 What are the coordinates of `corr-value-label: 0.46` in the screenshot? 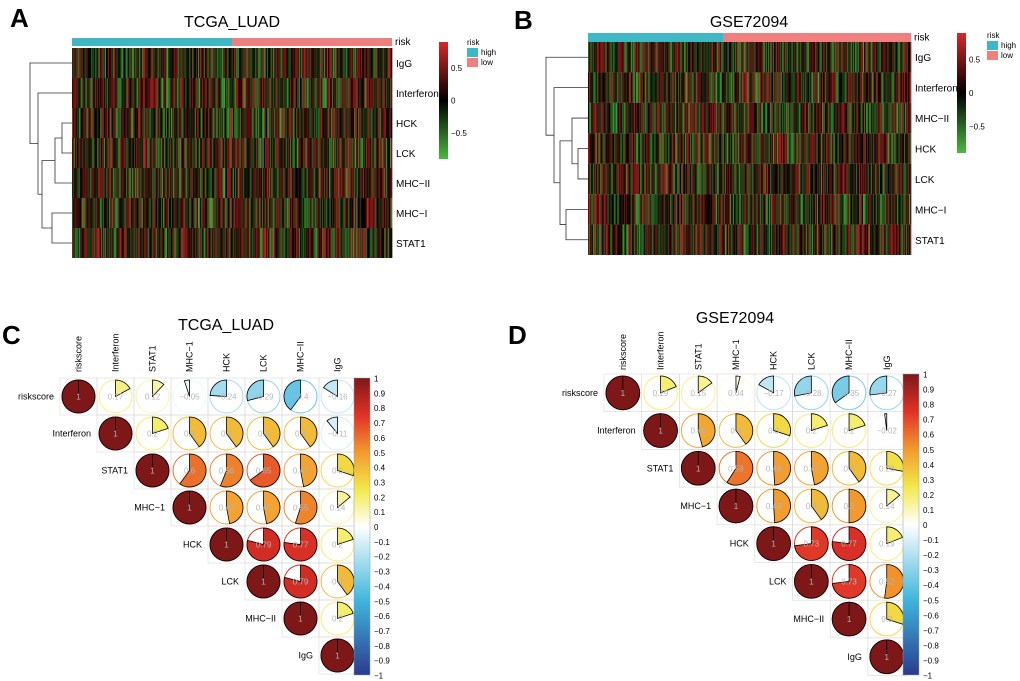 It's located at (698, 431).